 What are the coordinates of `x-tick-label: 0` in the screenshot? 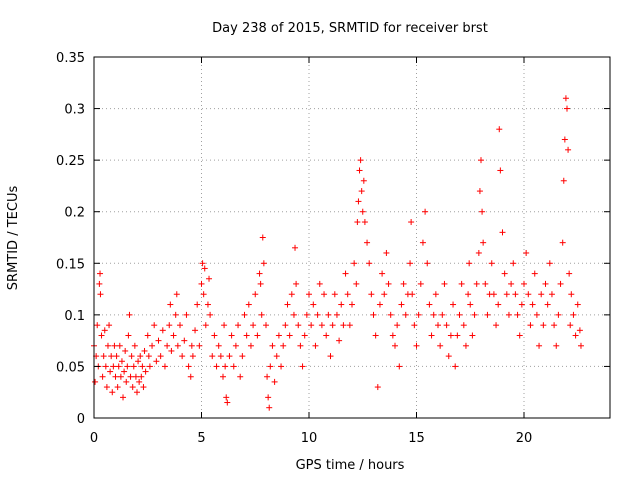 It's located at (94, 438).